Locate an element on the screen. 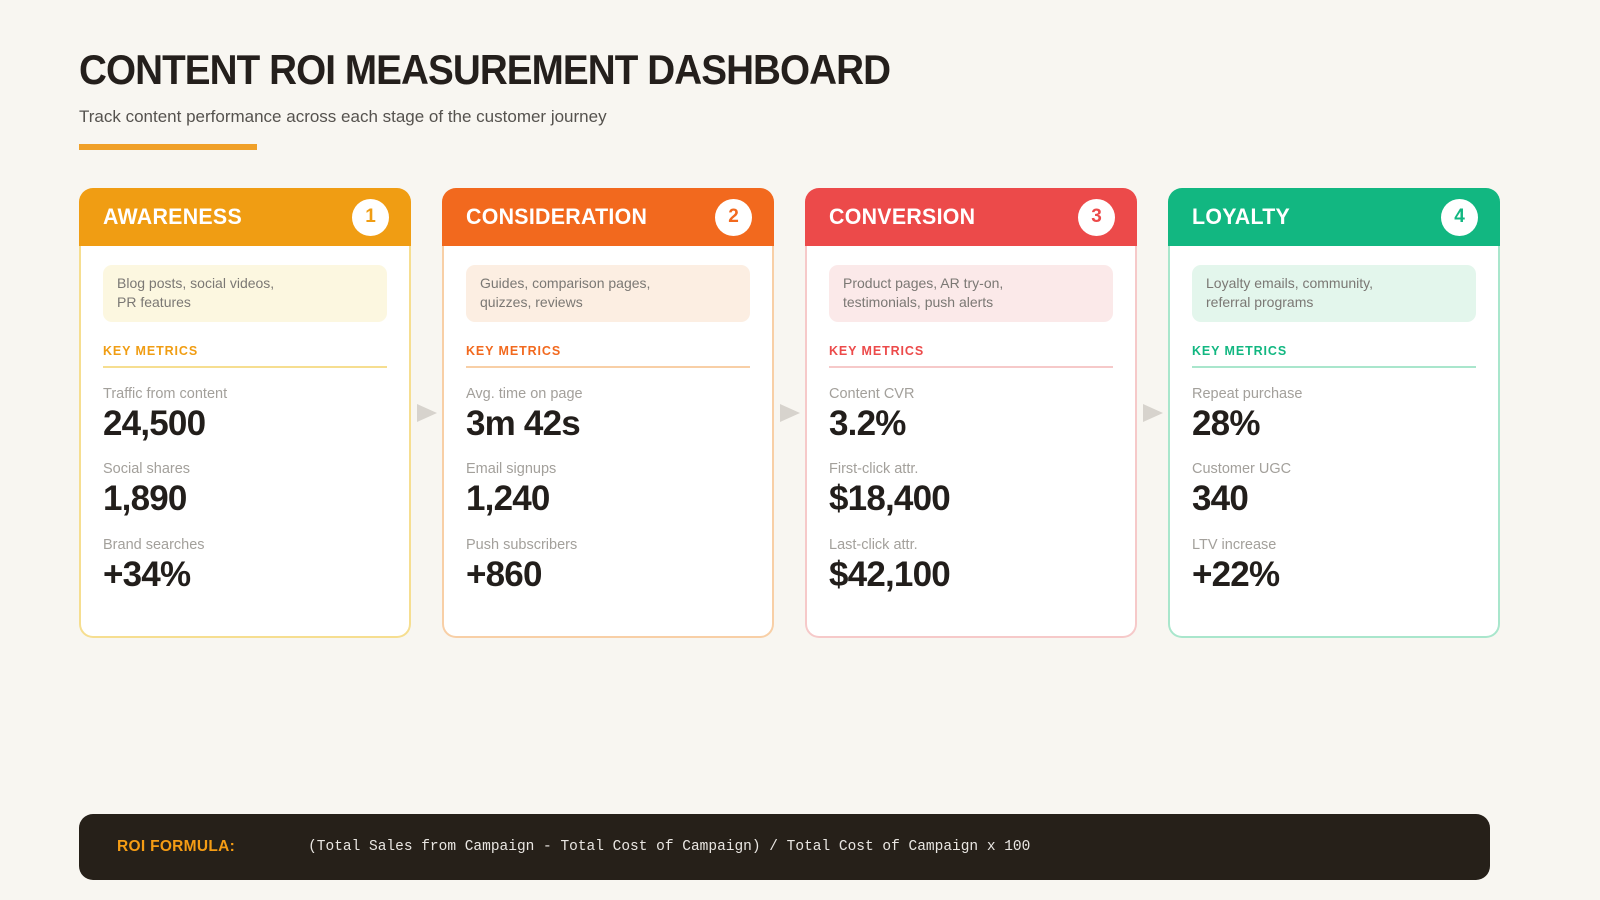 Image resolution: width=1600 pixels, height=900 pixels. stage-title: LOYALTY is located at coordinates (1241, 216).